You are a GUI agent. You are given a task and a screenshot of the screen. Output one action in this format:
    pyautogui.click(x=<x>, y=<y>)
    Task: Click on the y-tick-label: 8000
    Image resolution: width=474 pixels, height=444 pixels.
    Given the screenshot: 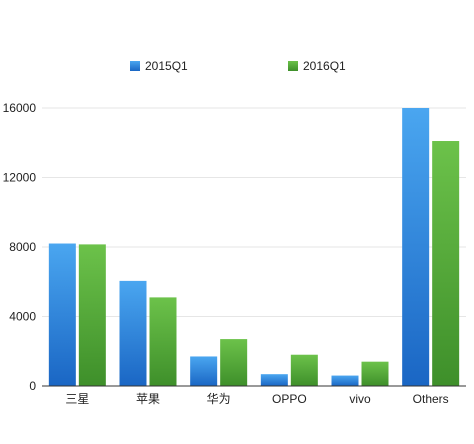 What is the action you would take?
    pyautogui.click(x=22, y=247)
    